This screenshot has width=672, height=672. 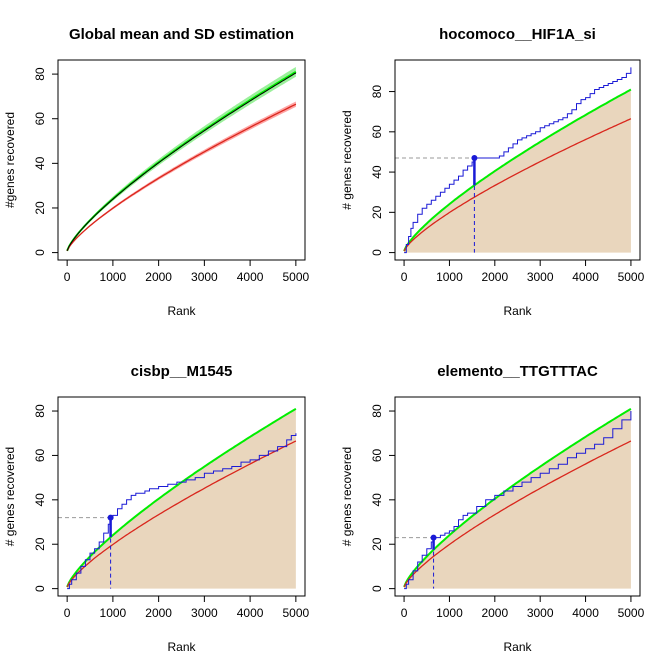 What do you see at coordinates (181, 34) in the screenshot?
I see `chart-title: Global mean and SD estimation` at bounding box center [181, 34].